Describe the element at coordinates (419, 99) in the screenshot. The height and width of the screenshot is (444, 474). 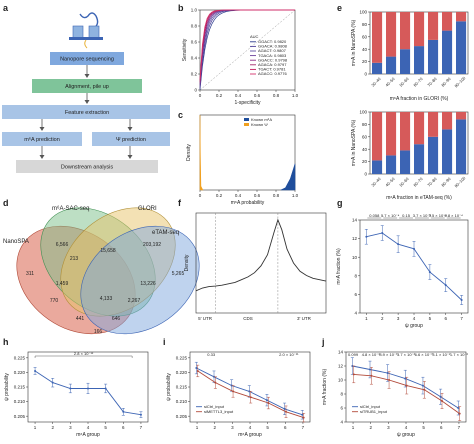
I see `x-axis-label: m⁶A fraction in GLORI (%)` at that location.